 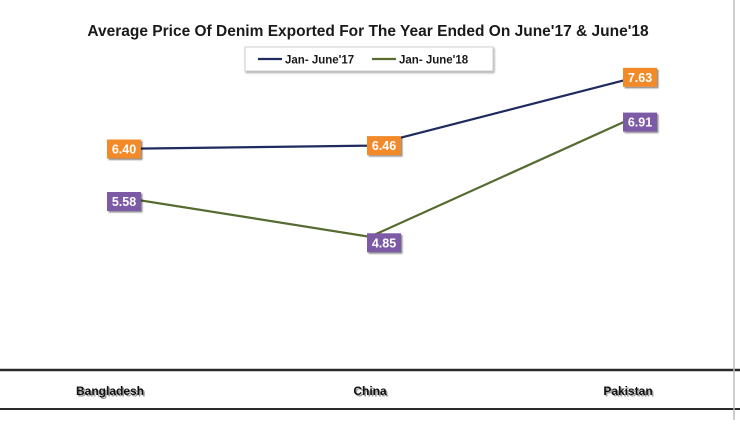 I want to click on data-label-text: 4.85, so click(x=384, y=243).